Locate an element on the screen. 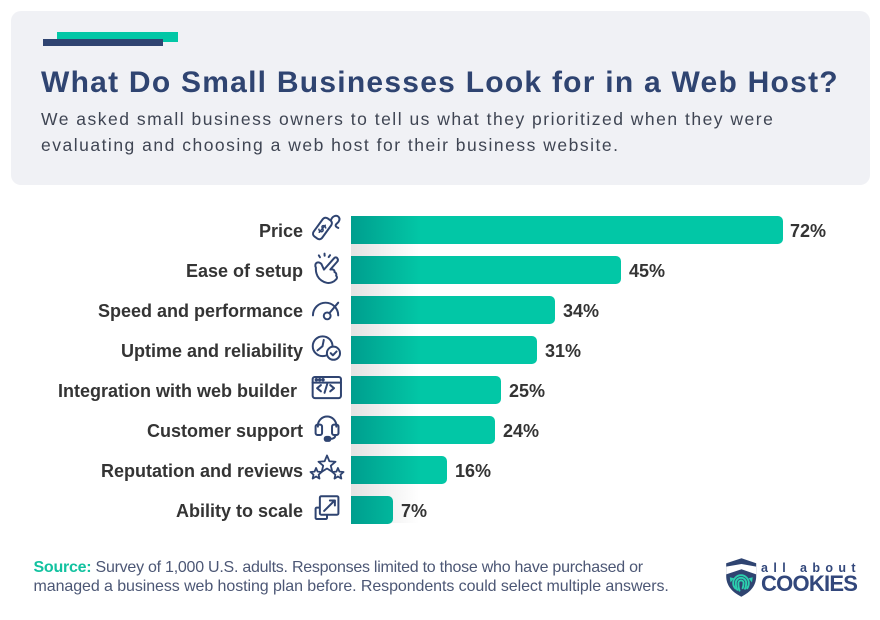 This screenshot has width=880, height=620. svg-text: COOKIES is located at coordinates (809, 583).